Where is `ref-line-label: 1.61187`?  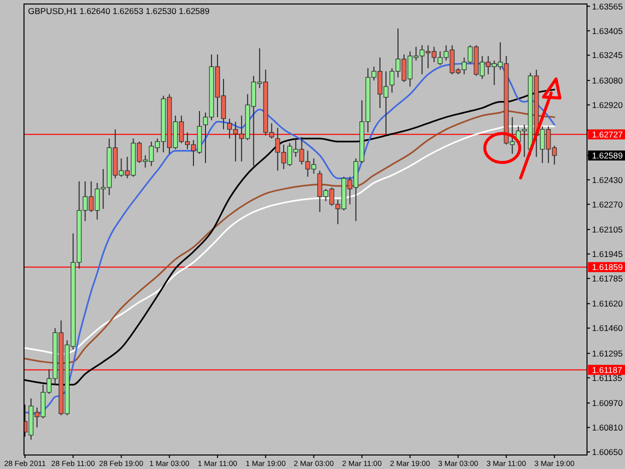
ref-line-label: 1.61187 is located at coordinates (607, 369).